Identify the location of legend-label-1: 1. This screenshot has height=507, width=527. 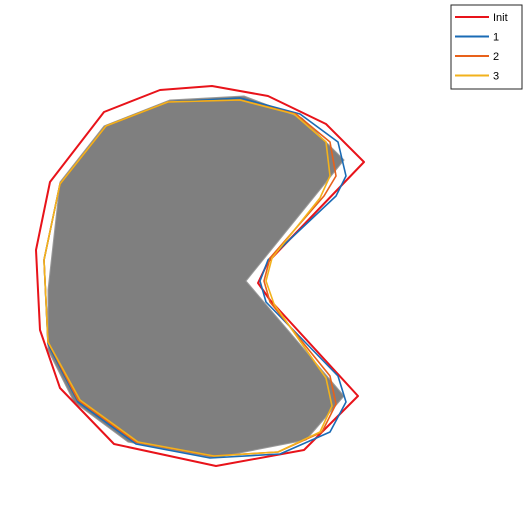
(496, 38).